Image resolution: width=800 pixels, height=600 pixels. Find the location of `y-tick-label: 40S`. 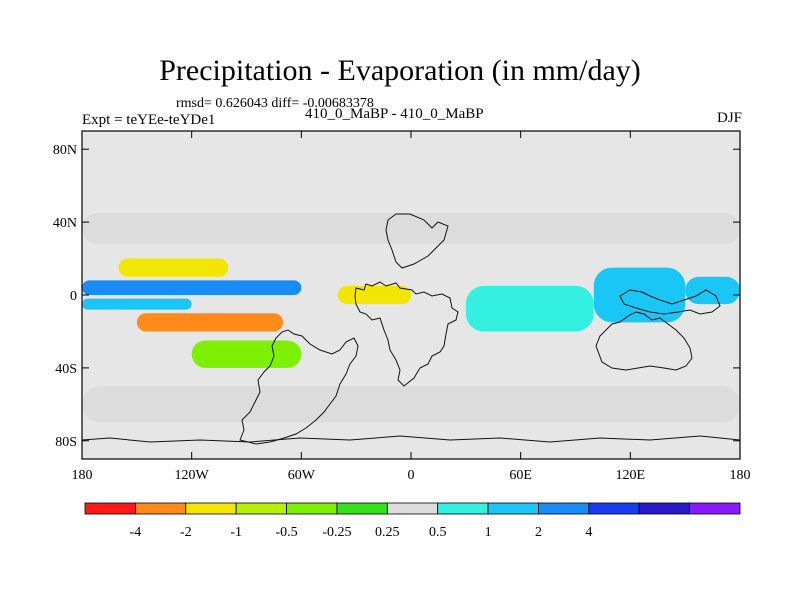

y-tick-label: 40S is located at coordinates (66, 369).